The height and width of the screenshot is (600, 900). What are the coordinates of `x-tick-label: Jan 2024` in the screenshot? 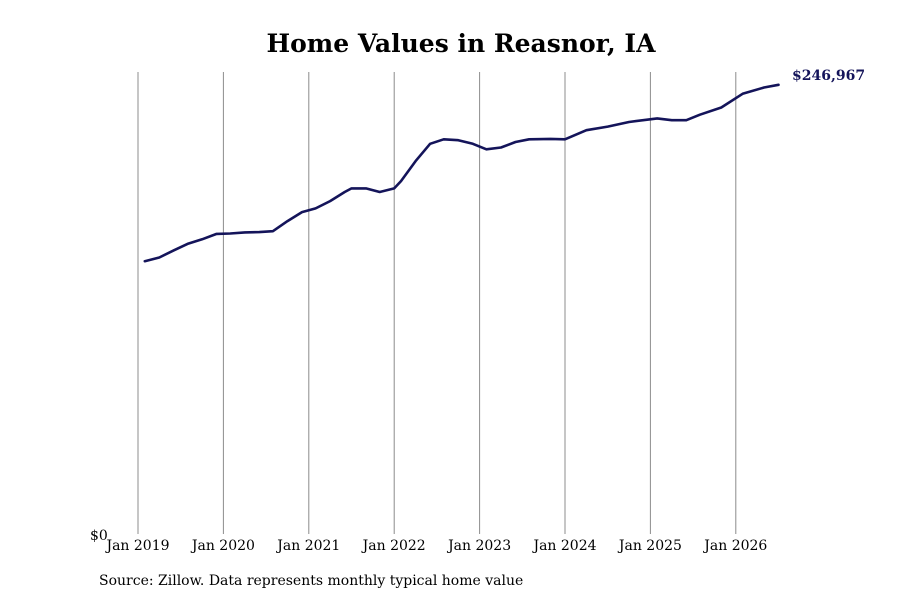 It's located at (563, 546).